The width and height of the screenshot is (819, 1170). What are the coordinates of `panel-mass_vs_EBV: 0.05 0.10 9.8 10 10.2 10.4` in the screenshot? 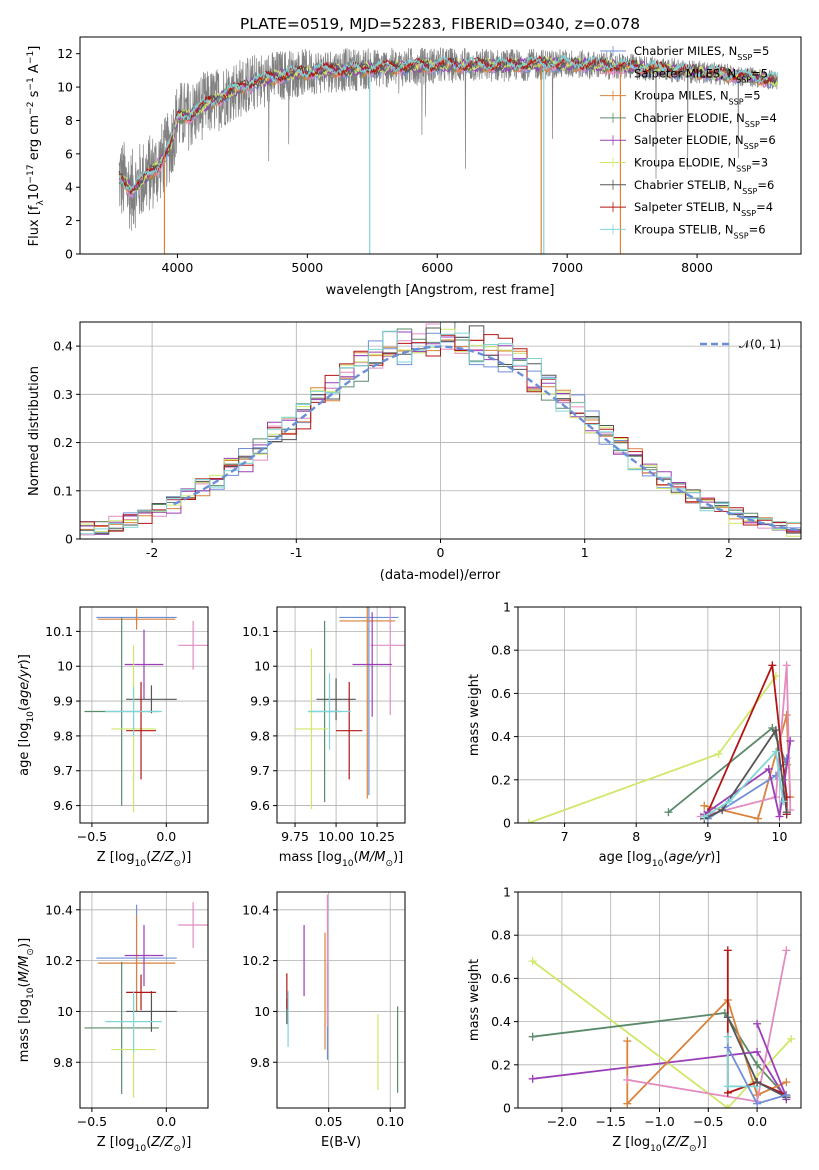 It's located at (324, 1010).